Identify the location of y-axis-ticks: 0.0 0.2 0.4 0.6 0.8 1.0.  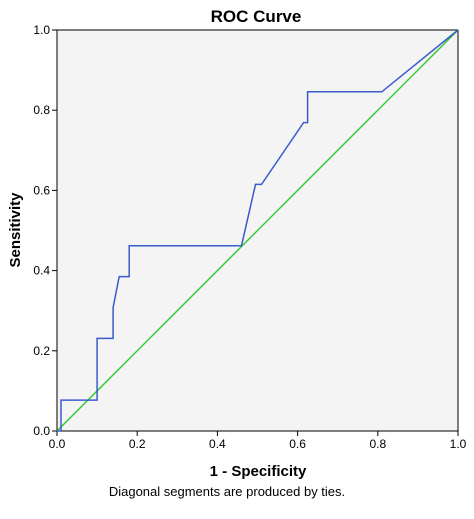
(45, 230).